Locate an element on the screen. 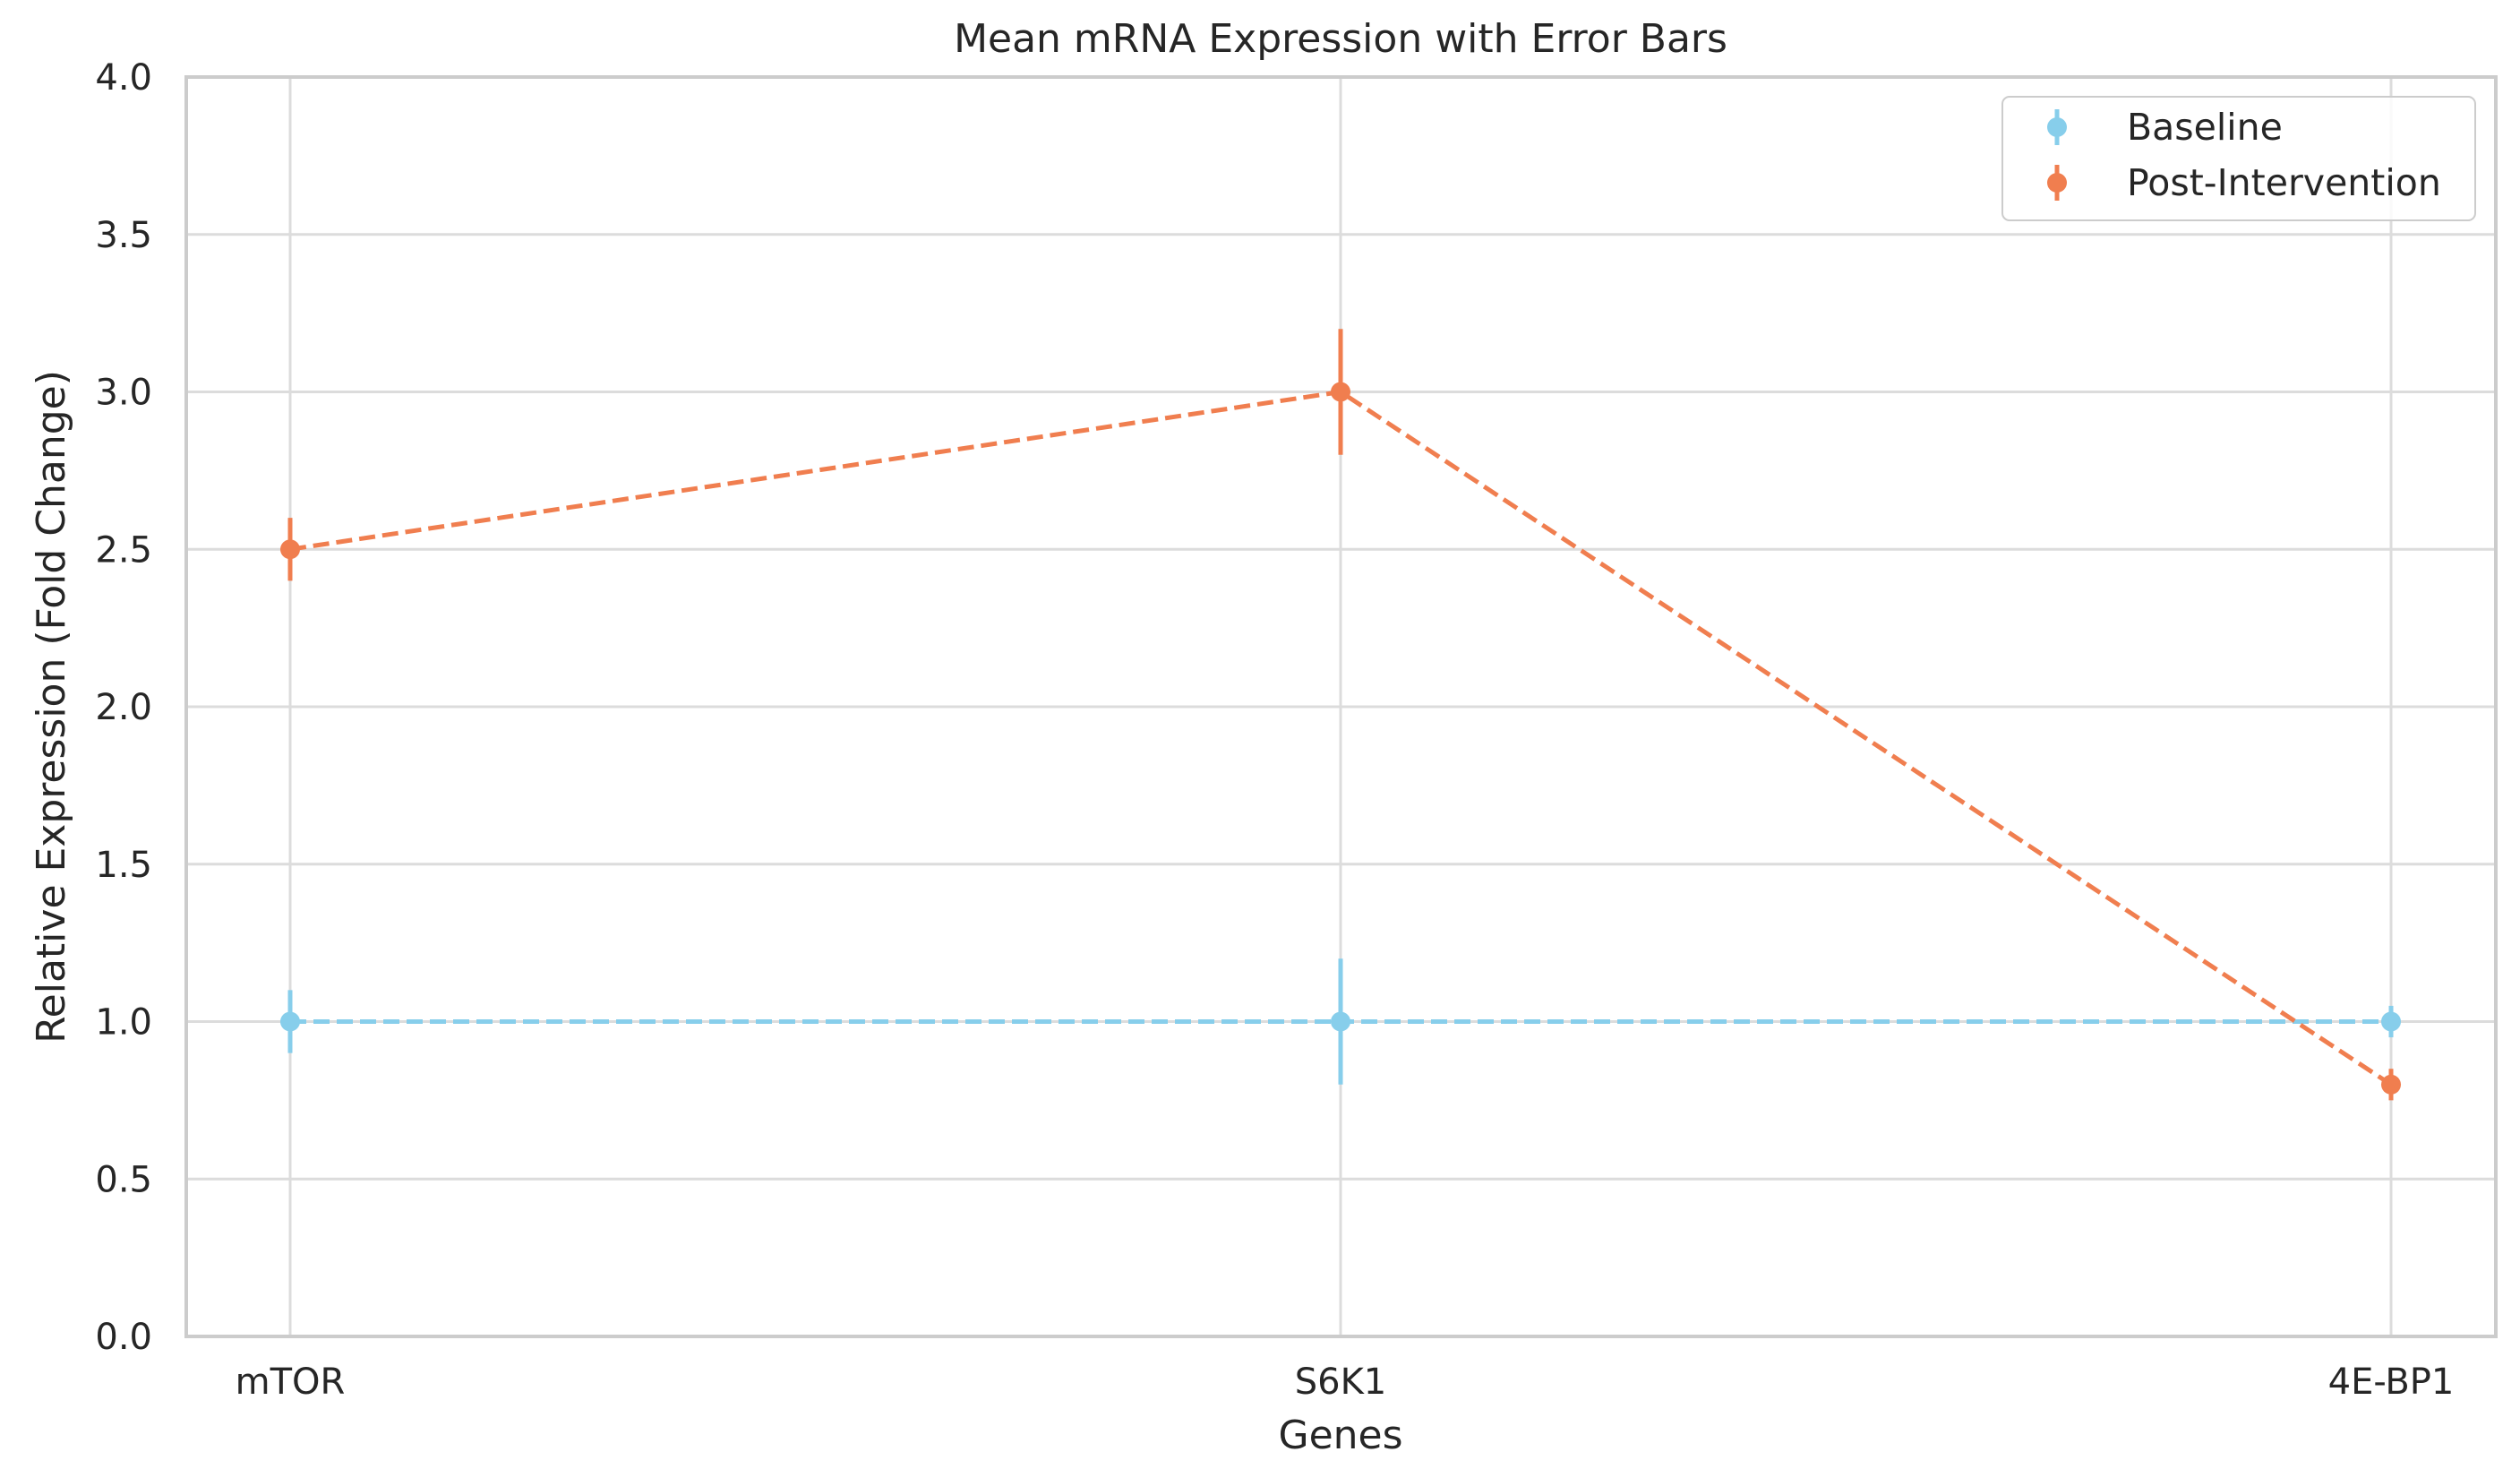 The image size is (2520, 1469). legend-items: Baseline Post-Intervention is located at coordinates (2244, 155).